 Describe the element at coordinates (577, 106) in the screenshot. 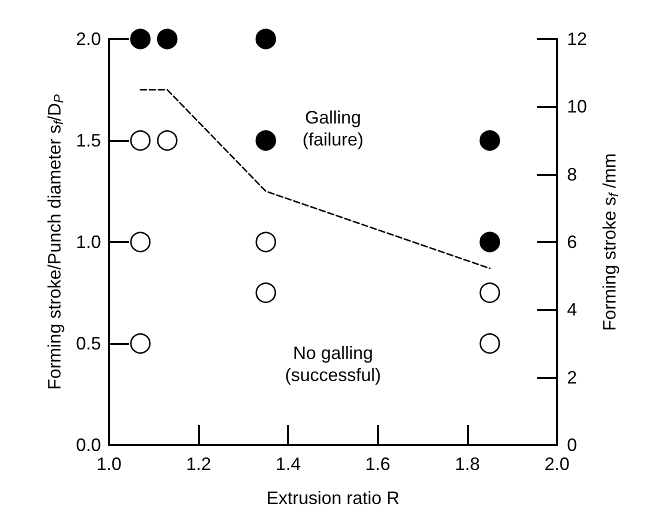

I see `y2-tick-label: 10` at that location.